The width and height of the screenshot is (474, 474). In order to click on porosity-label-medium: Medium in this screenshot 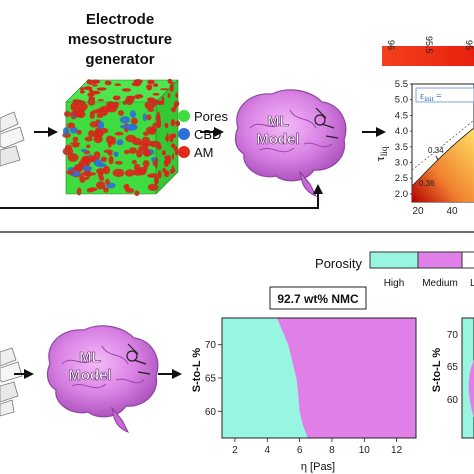, I will do `click(440, 283)`.